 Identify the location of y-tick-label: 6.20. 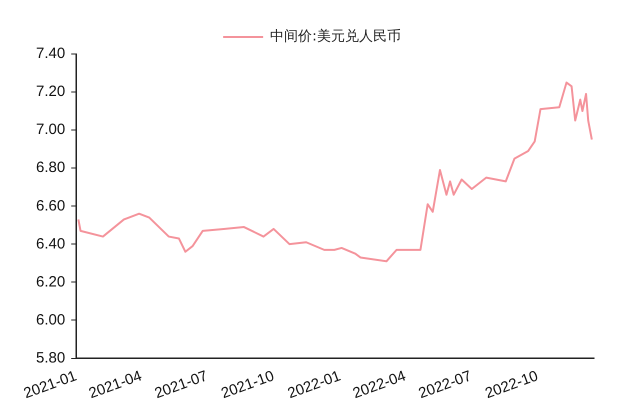
(51, 281).